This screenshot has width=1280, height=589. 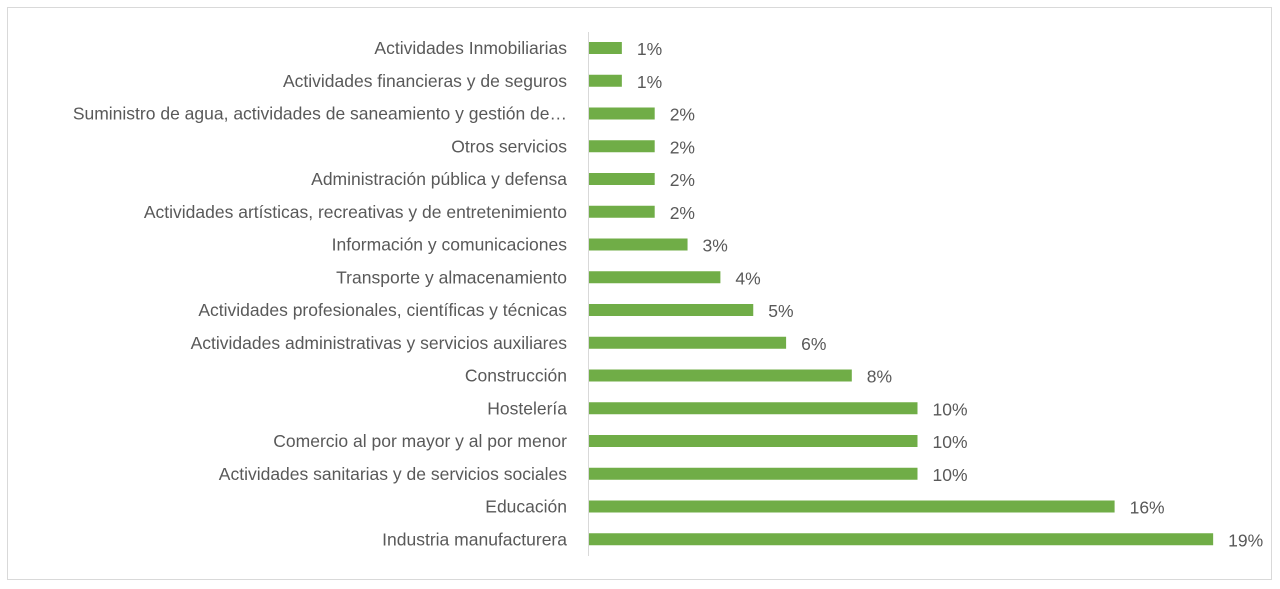 What do you see at coordinates (451, 277) in the screenshot?
I see `category-label: Transporte y almacenamiento` at bounding box center [451, 277].